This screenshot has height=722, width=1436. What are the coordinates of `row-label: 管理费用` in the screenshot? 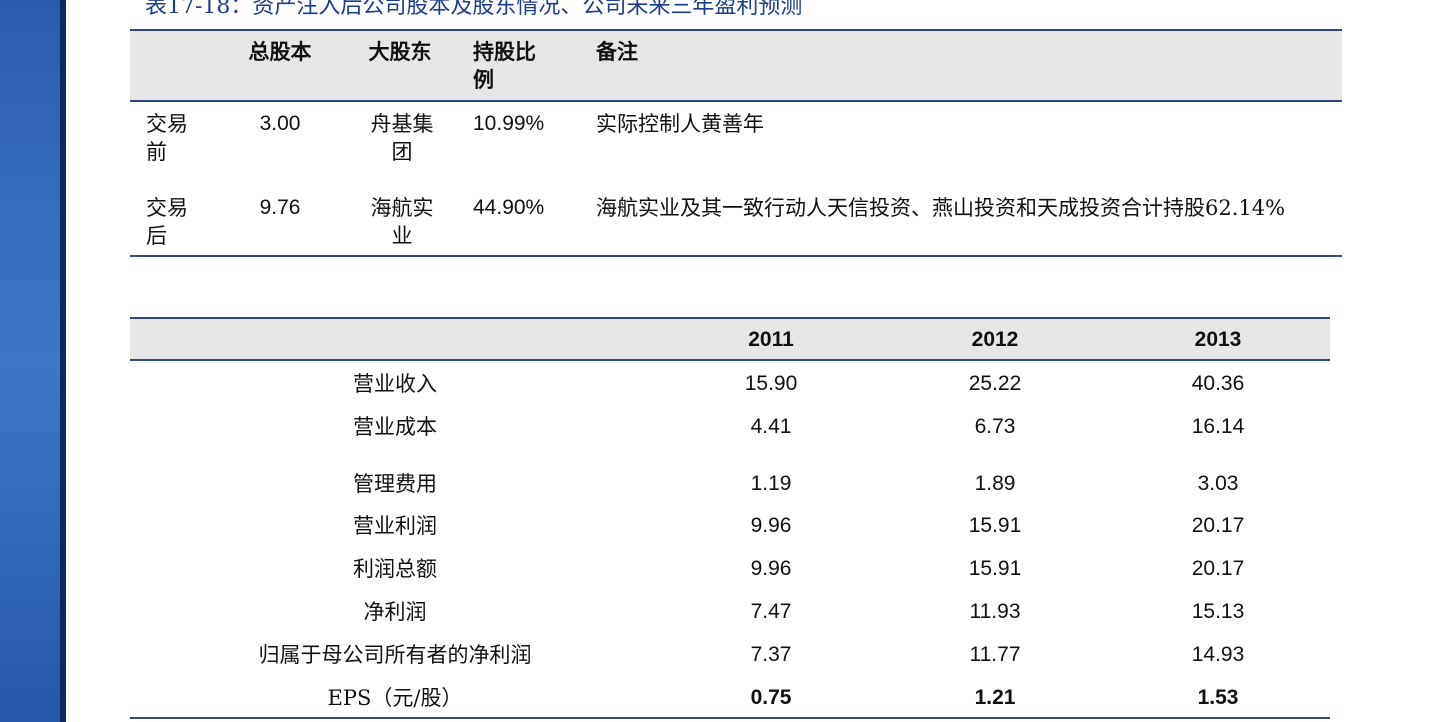 It's located at (395, 484).